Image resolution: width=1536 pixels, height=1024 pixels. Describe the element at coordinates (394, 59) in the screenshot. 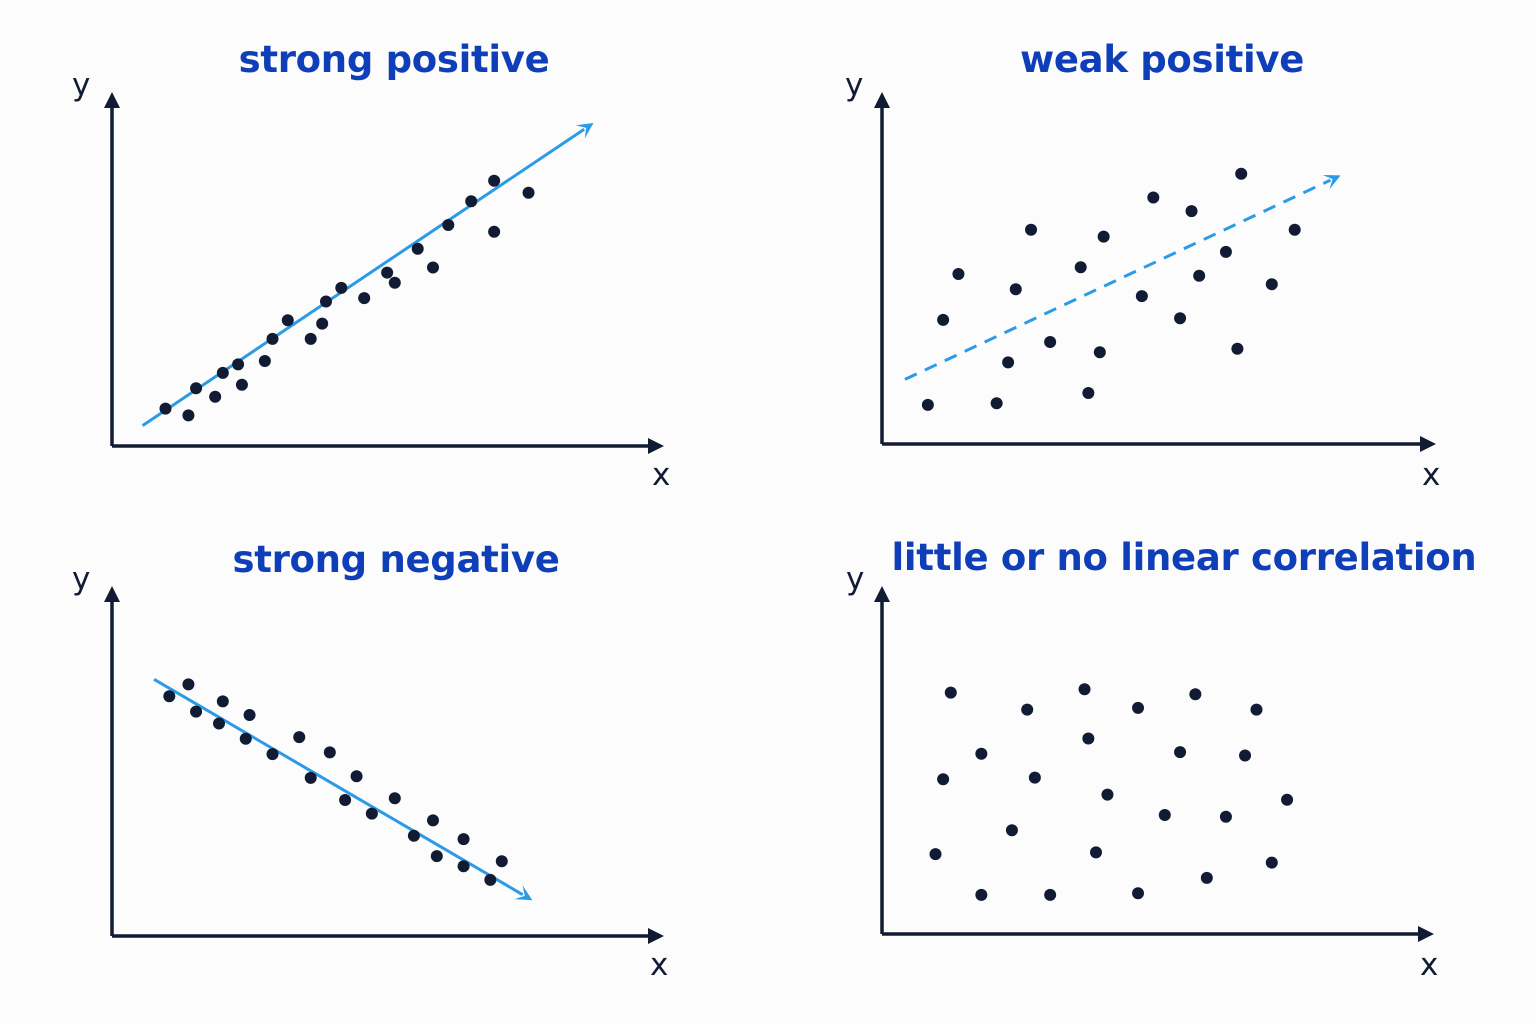

I see `chart-title: strong positive` at that location.